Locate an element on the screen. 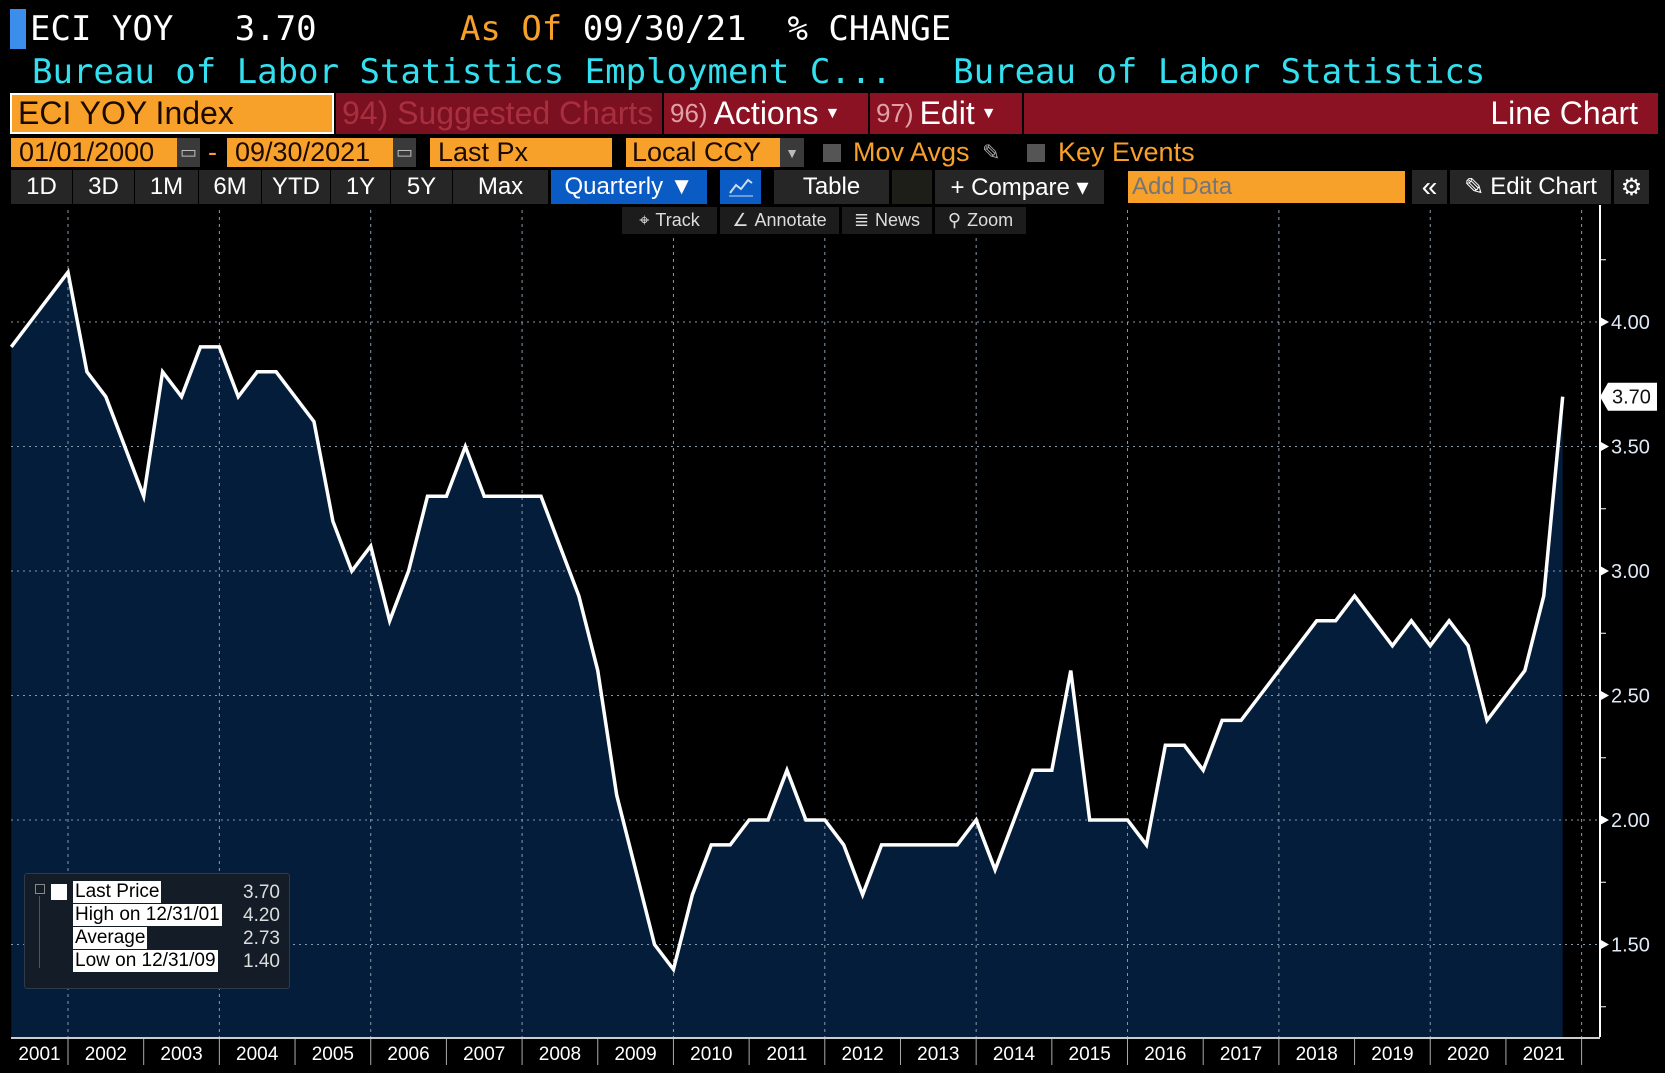  track-button: ⌖ Track is located at coordinates (670, 220).